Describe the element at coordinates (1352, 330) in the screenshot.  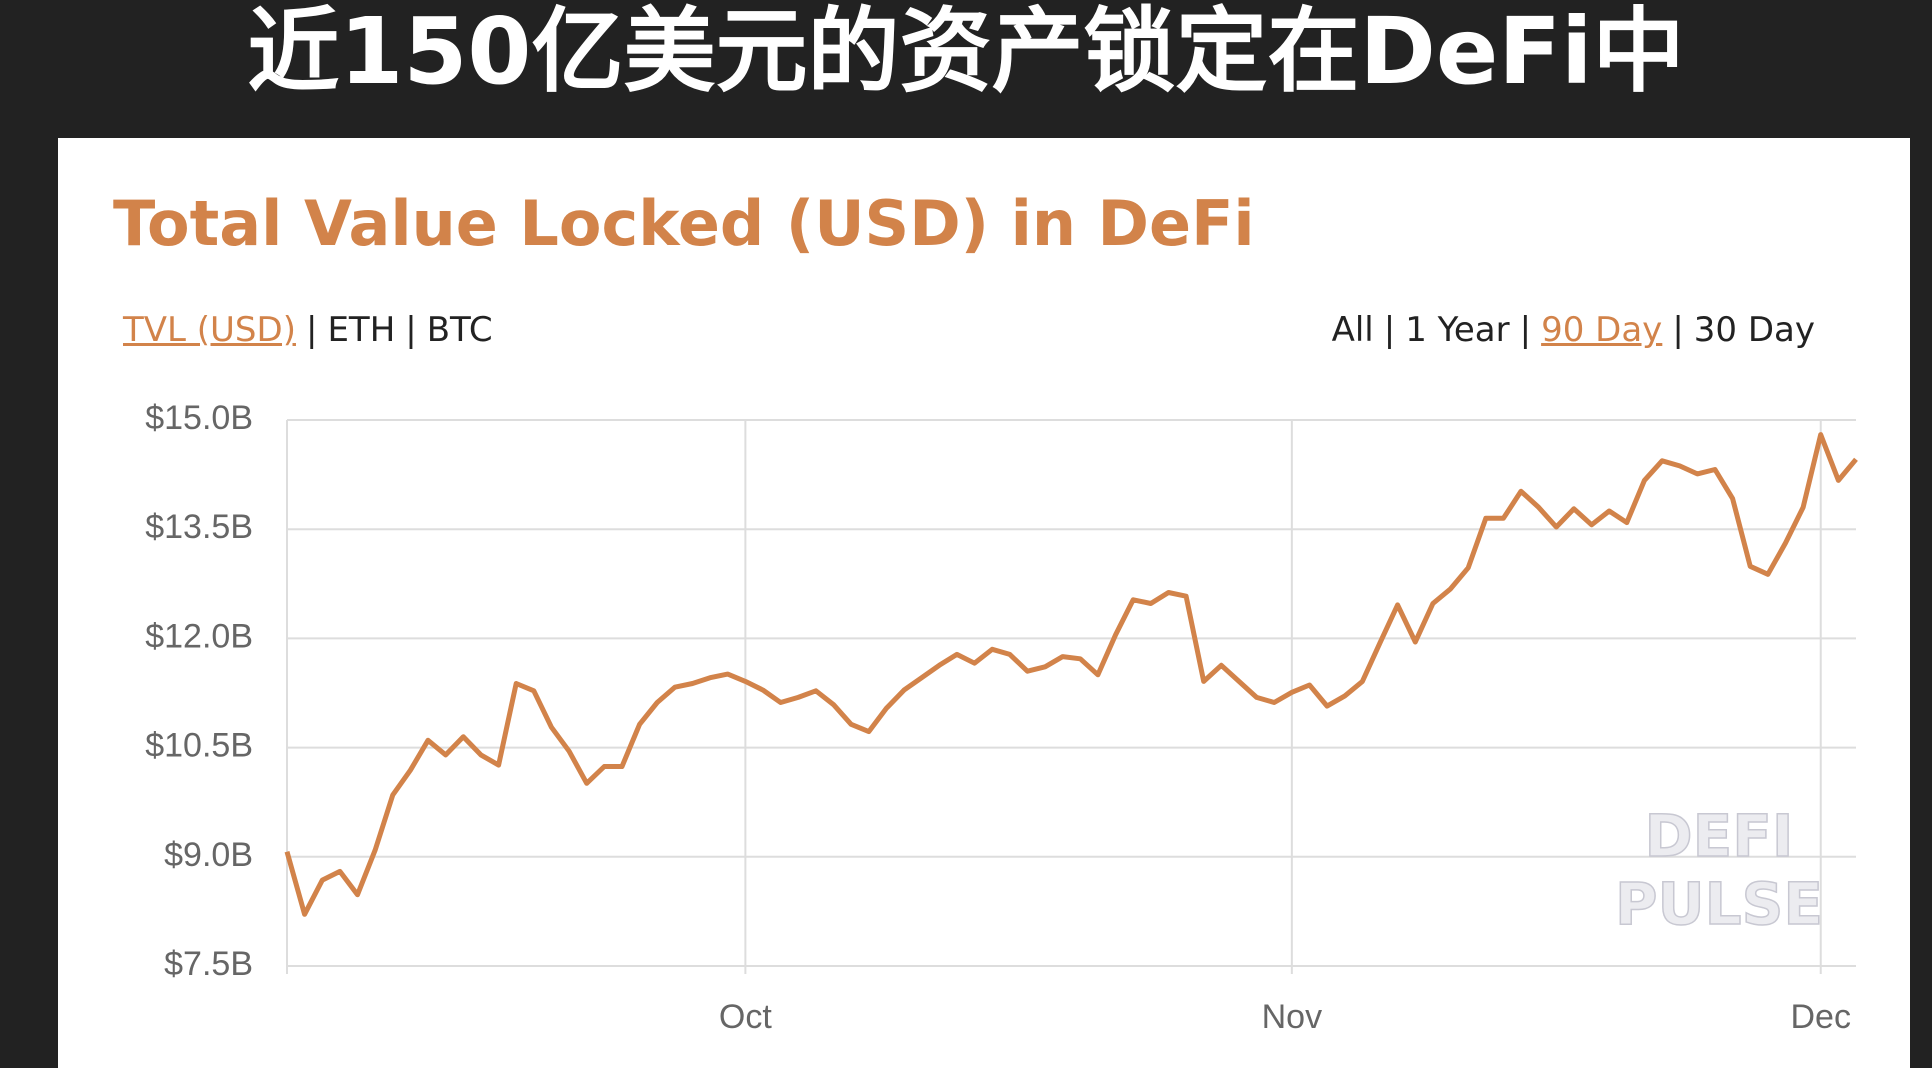
I see `option: All` at that location.